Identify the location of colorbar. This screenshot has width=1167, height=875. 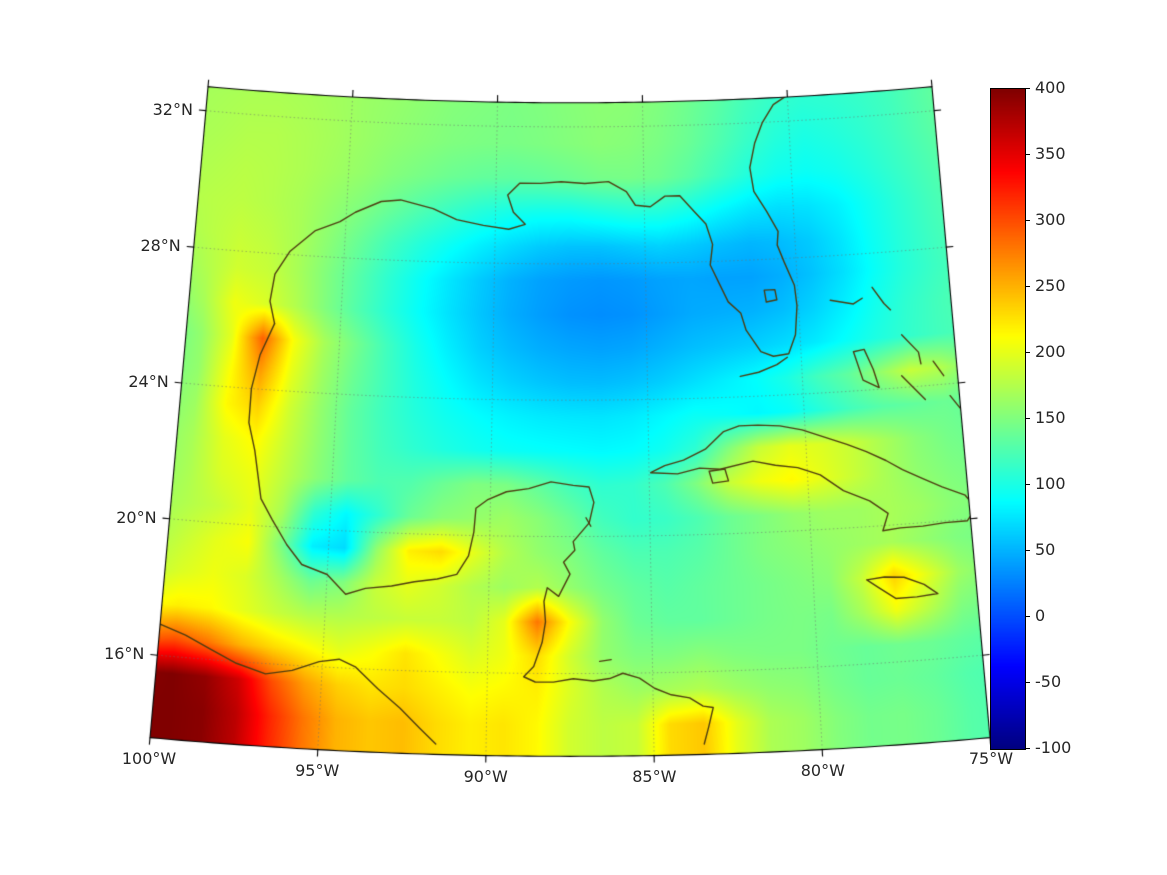
(1008, 419).